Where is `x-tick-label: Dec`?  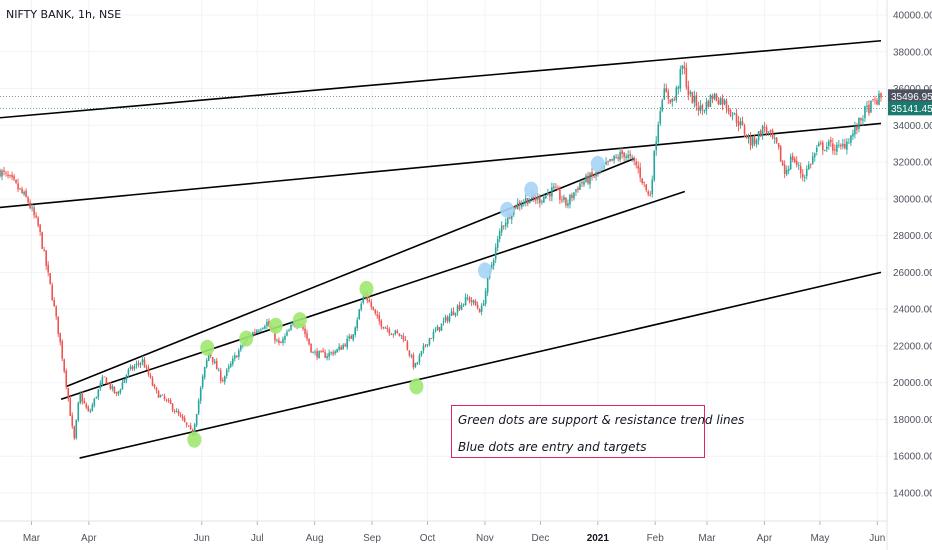
x-tick-label: Dec is located at coordinates (541, 538).